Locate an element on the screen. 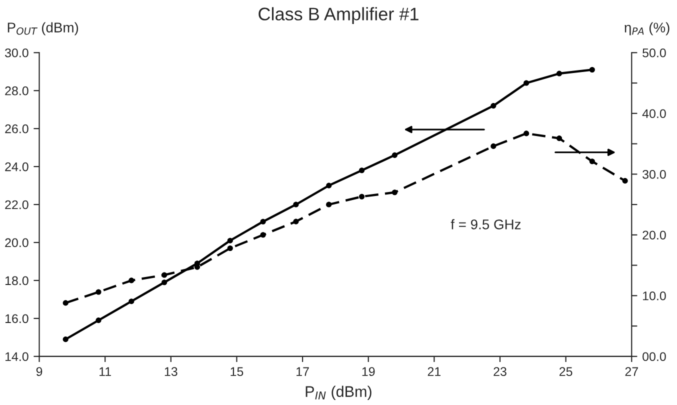 Image resolution: width=677 pixels, height=405 pixels. x-tick-label: 27 is located at coordinates (631, 371).